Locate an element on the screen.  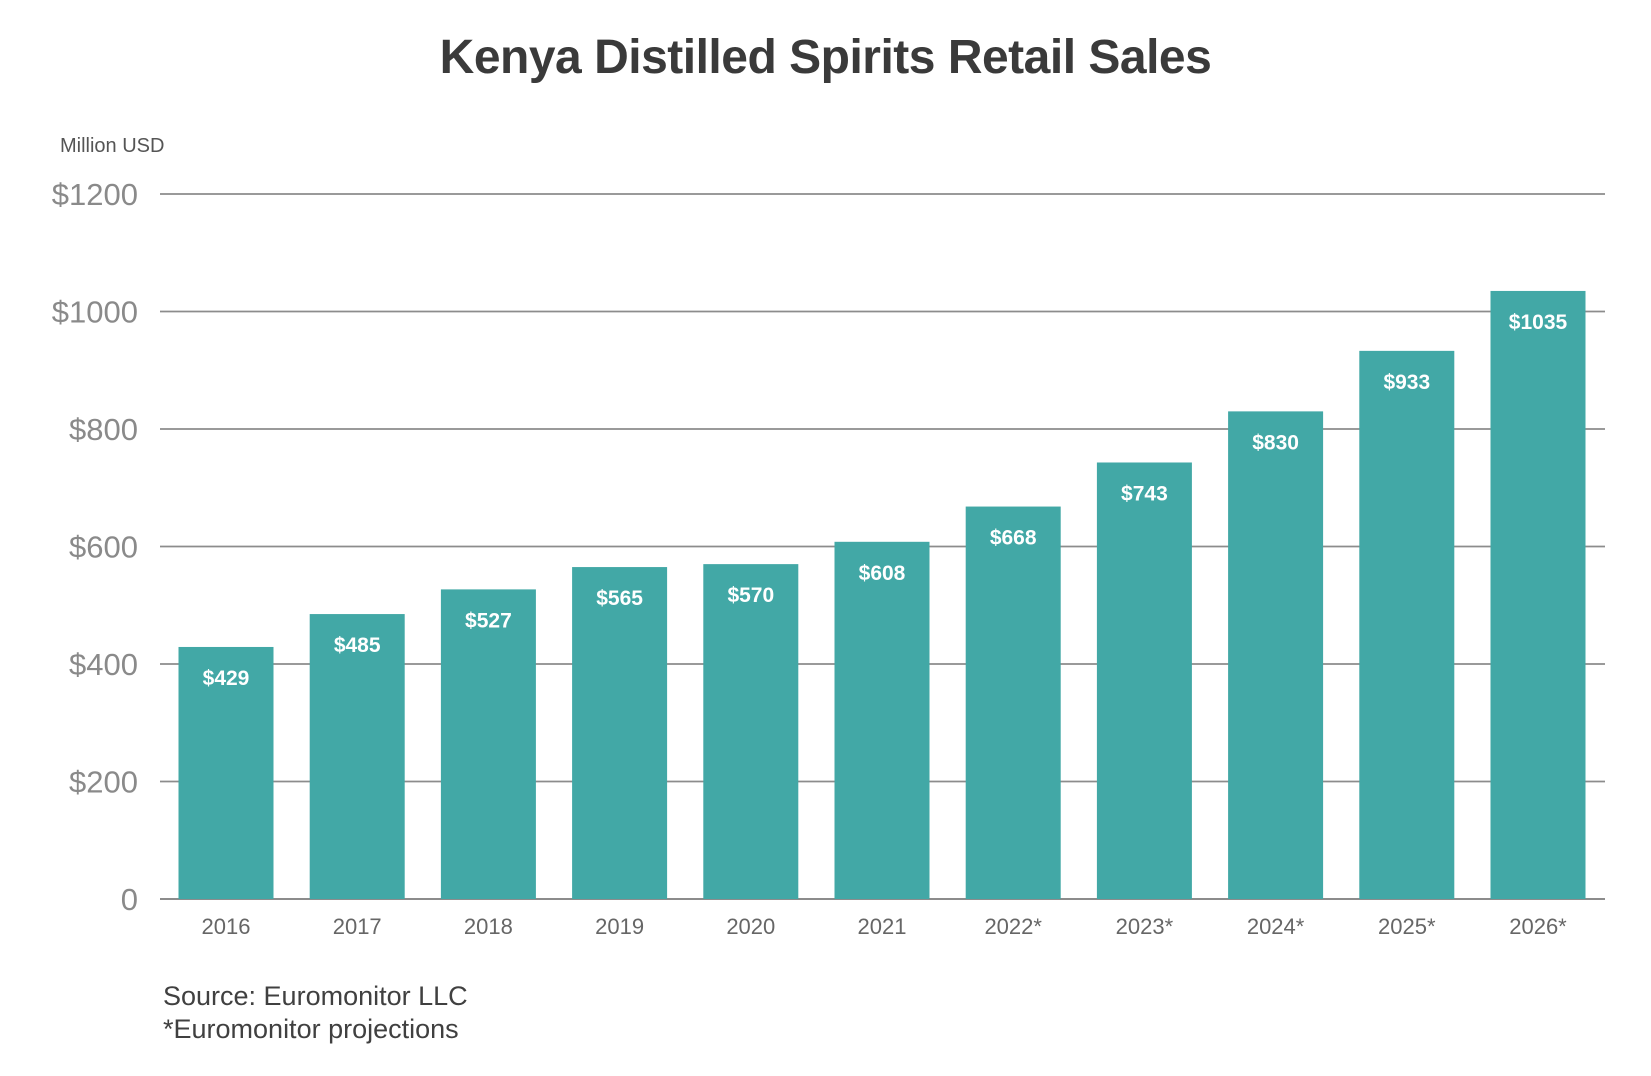
y-tick-label: $1200 is located at coordinates (95, 194).